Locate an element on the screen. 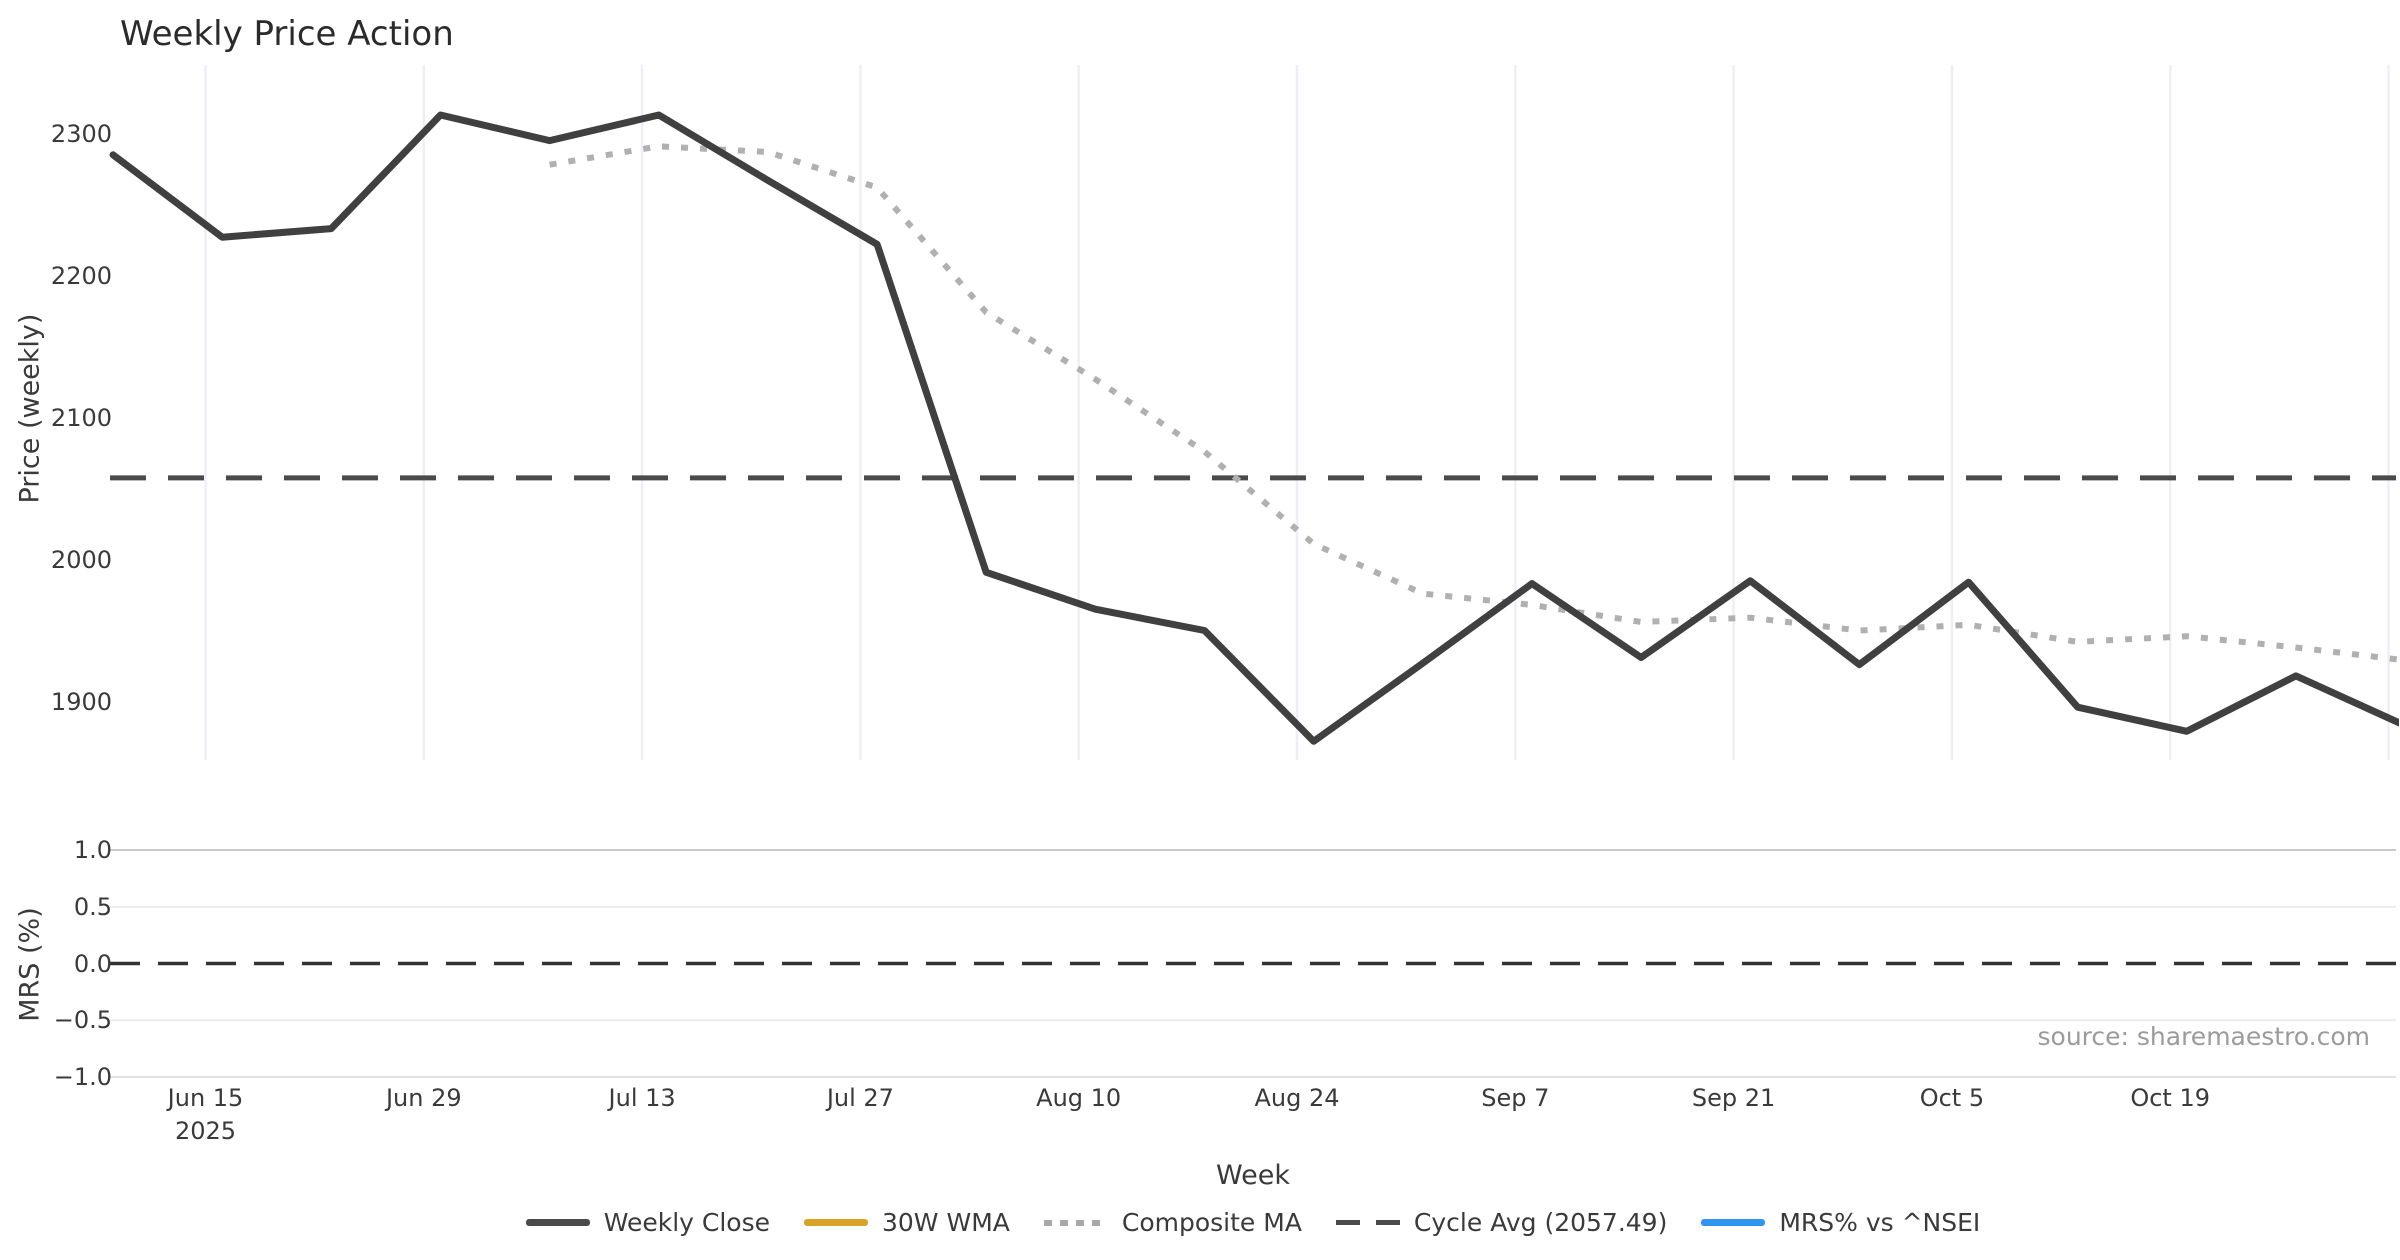 The width and height of the screenshot is (2400, 1260). legend-item-weekly-close: Weekly Close is located at coordinates (647, 1222).